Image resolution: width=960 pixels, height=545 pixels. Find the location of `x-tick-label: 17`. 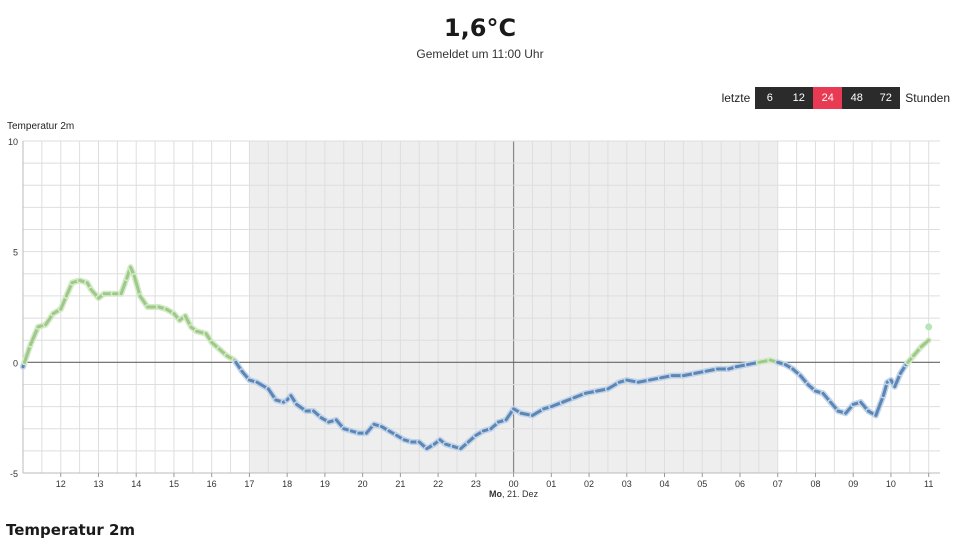

x-tick-label: 17 is located at coordinates (249, 484).